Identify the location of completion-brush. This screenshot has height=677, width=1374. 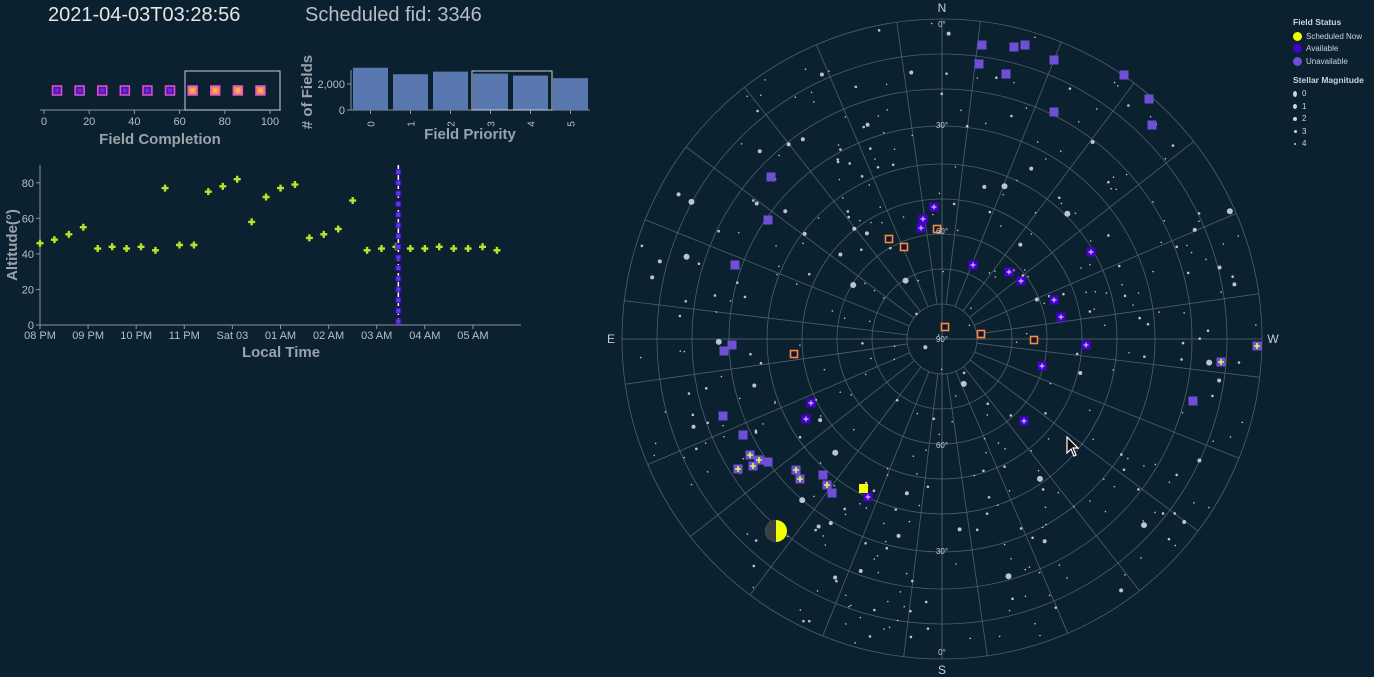
(232, 90).